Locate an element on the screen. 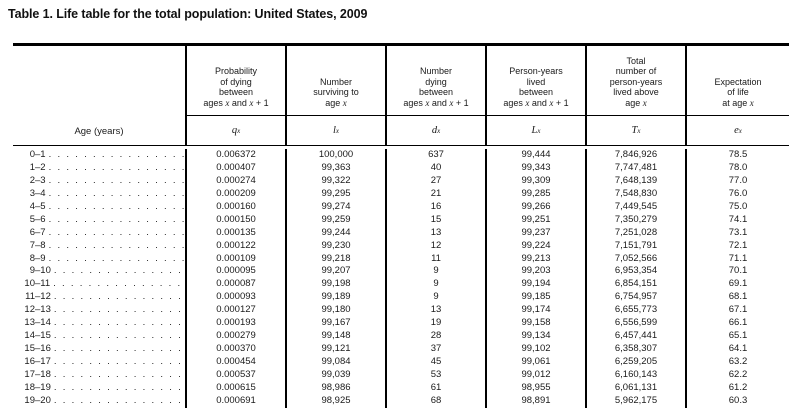 The image size is (792, 414). cell-Lx: 99,158 is located at coordinates (535, 324).